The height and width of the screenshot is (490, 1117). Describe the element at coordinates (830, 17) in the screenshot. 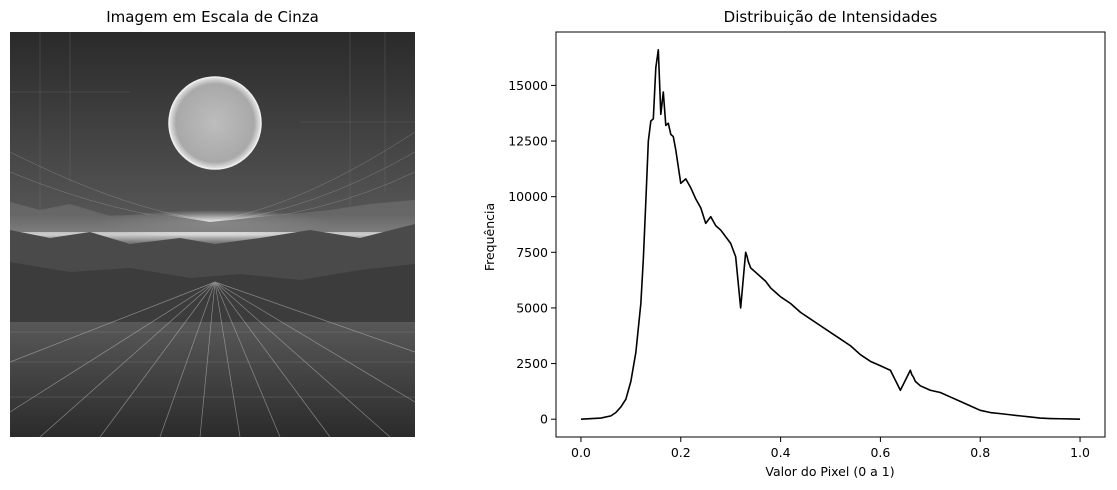

I see `chart-title: Distribuição de Intensidades` at that location.